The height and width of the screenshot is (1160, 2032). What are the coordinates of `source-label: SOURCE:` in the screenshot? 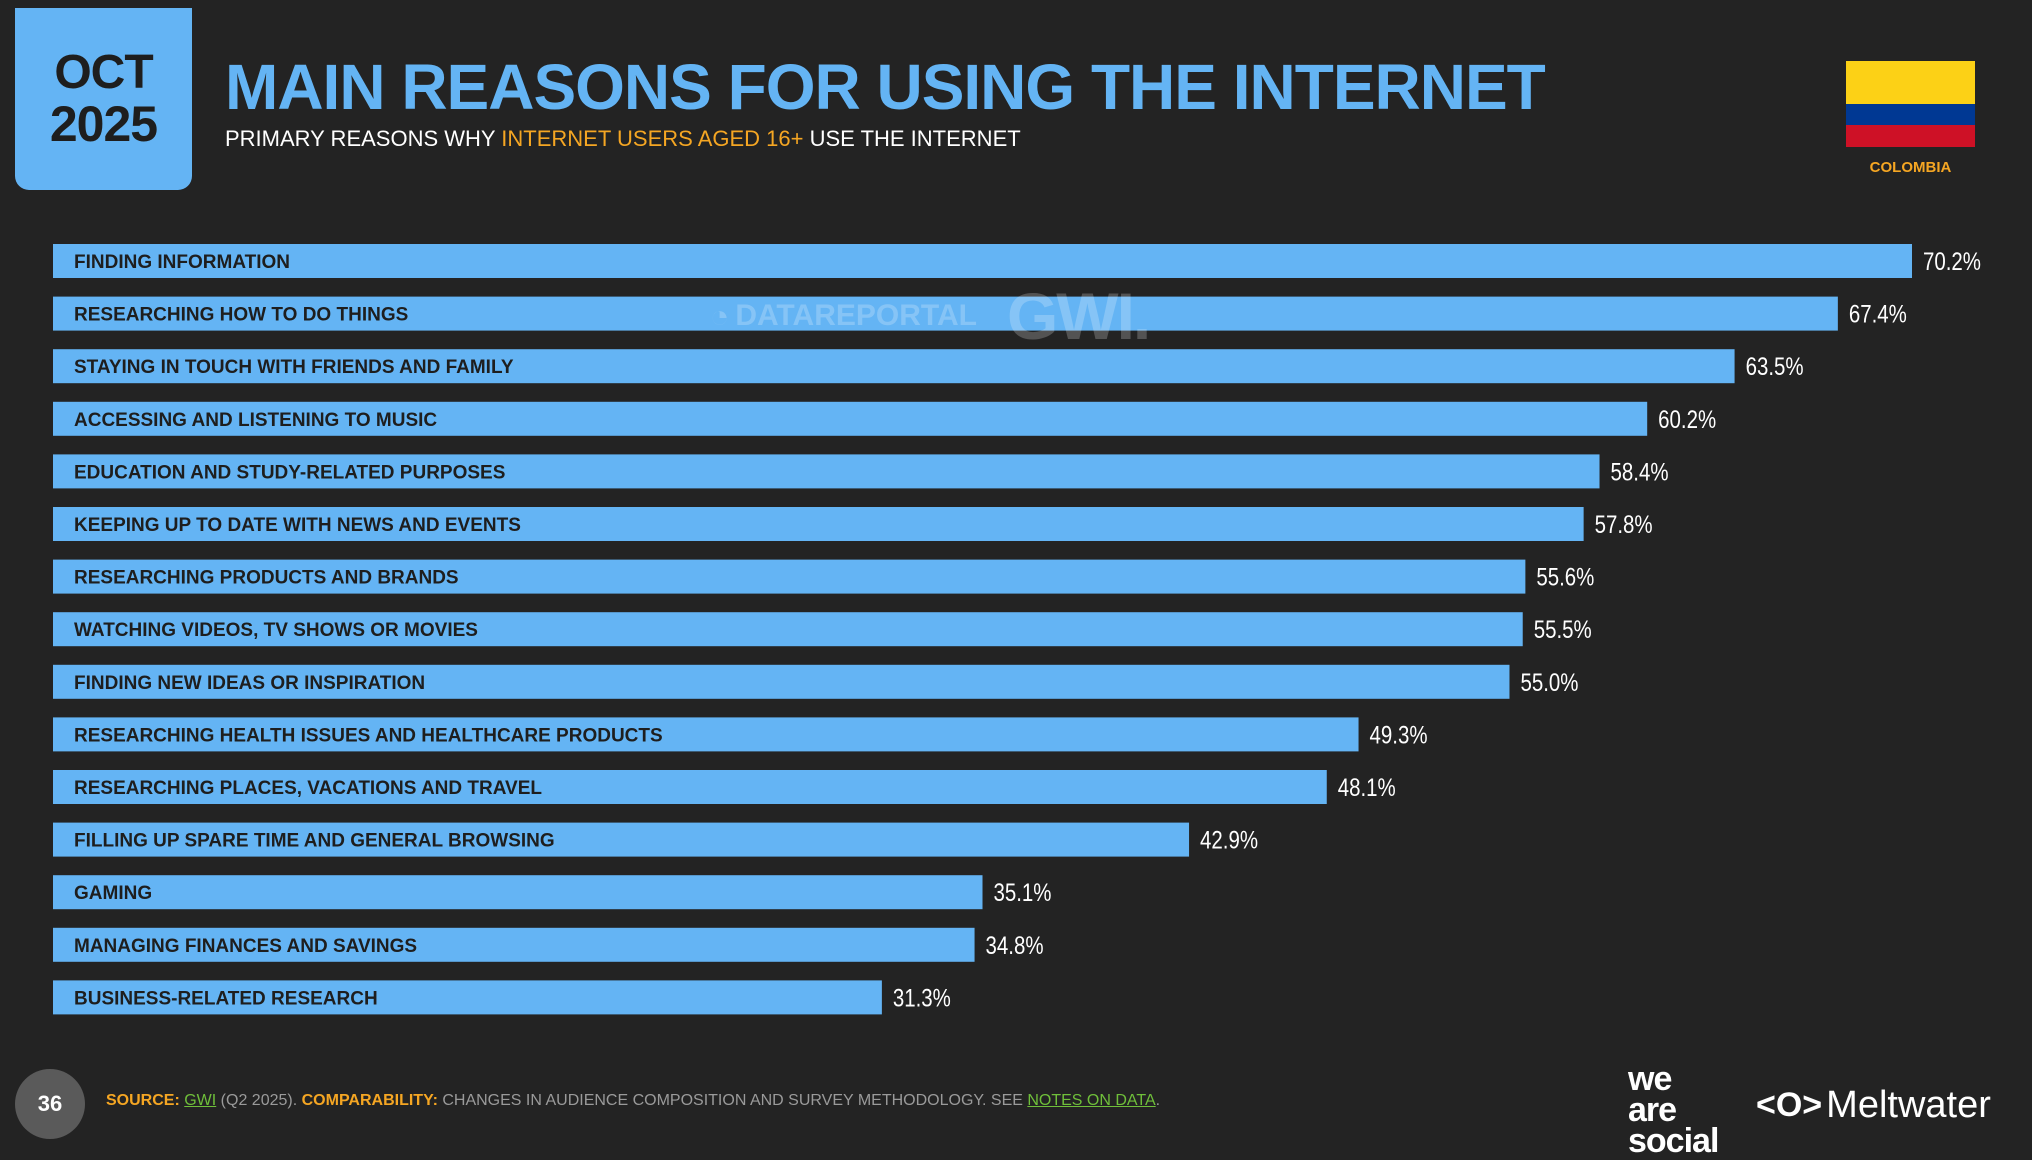 It's located at (143, 1100).